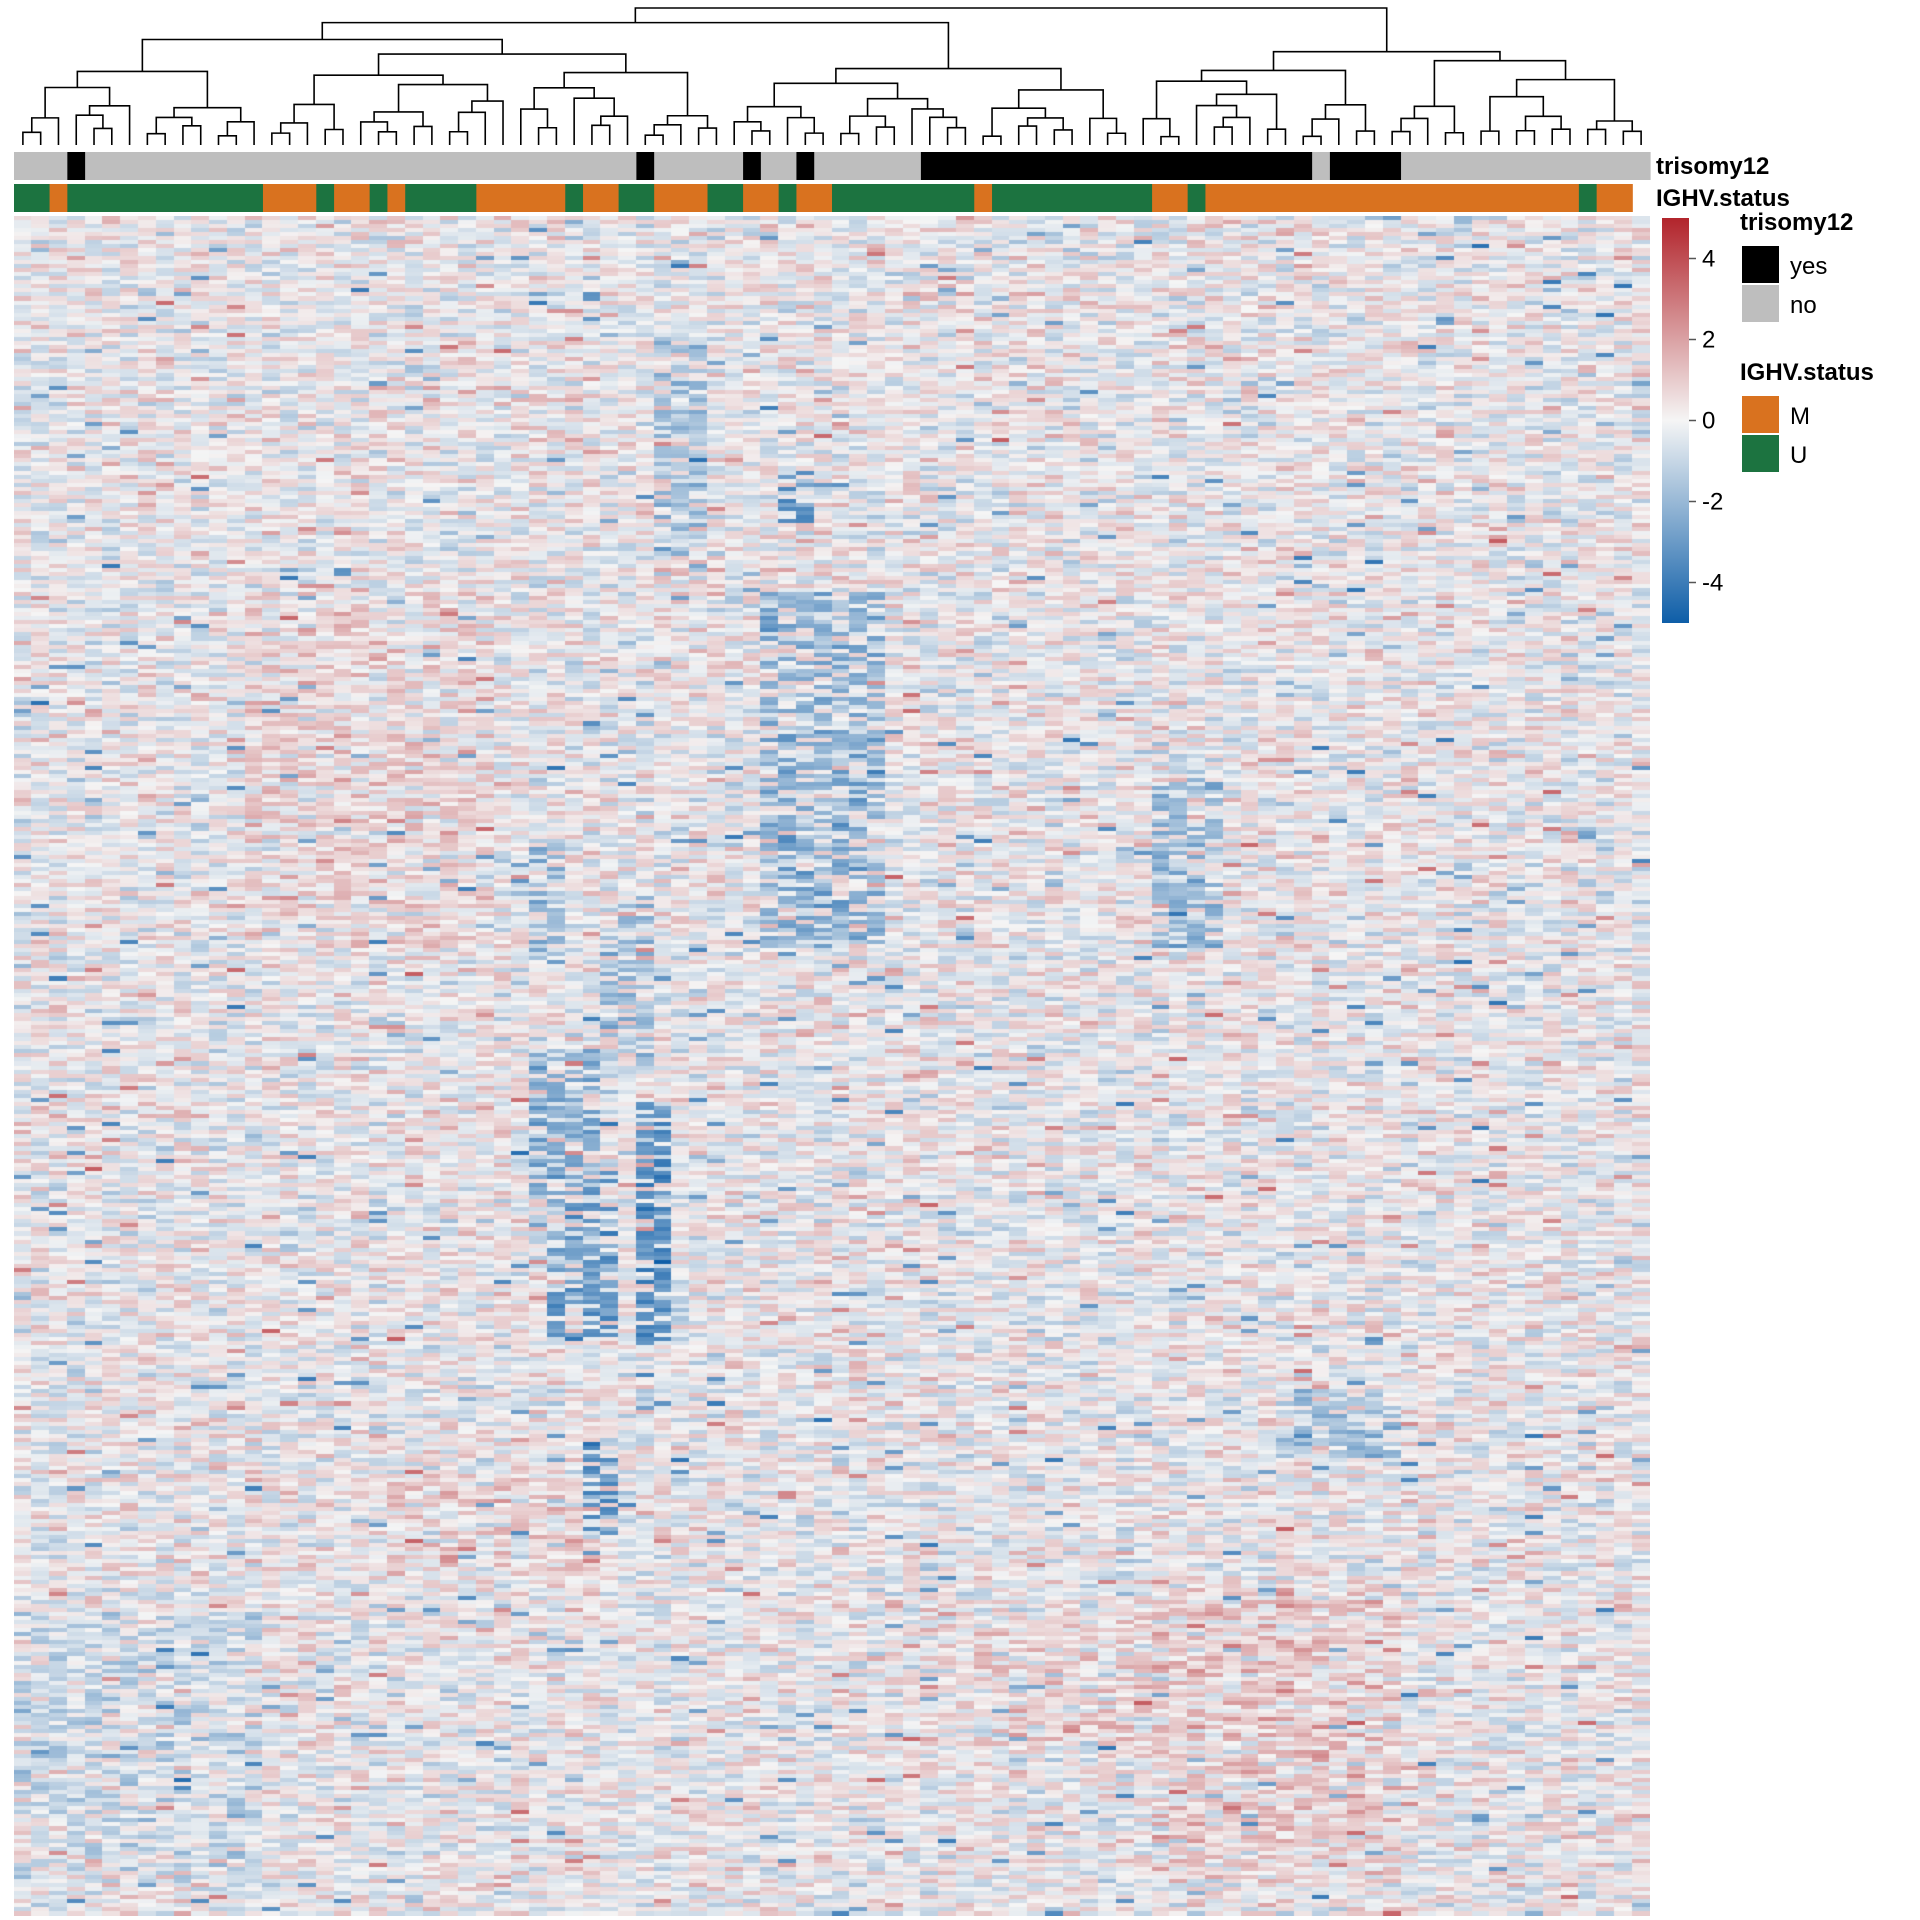 This screenshot has height=1920, width=1920. I want to click on colorbar-ticks: 4 2 0 -2 -4, so click(1706, 421).